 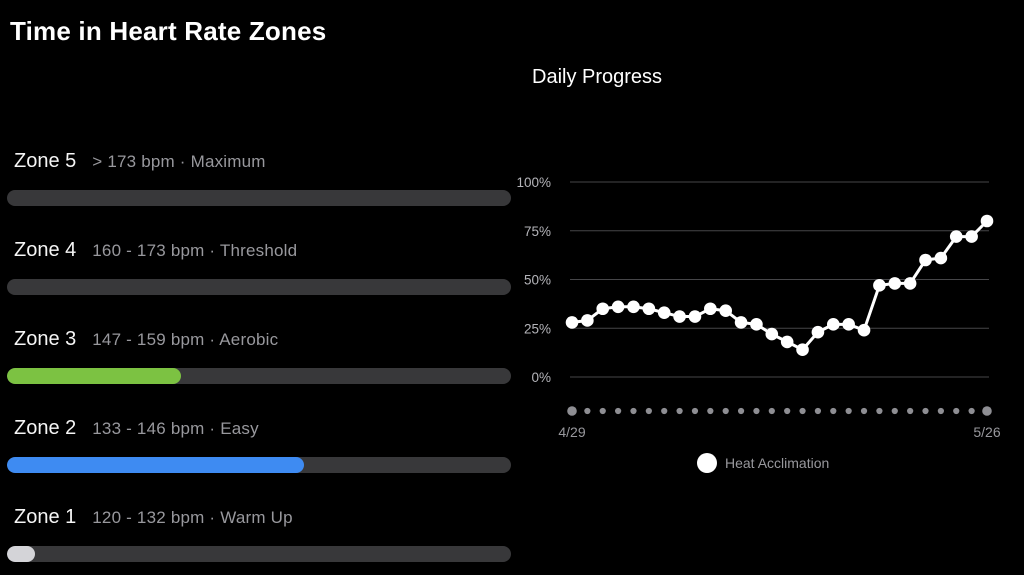 I want to click on zone-2-label: Zone 2, so click(x=45, y=428).